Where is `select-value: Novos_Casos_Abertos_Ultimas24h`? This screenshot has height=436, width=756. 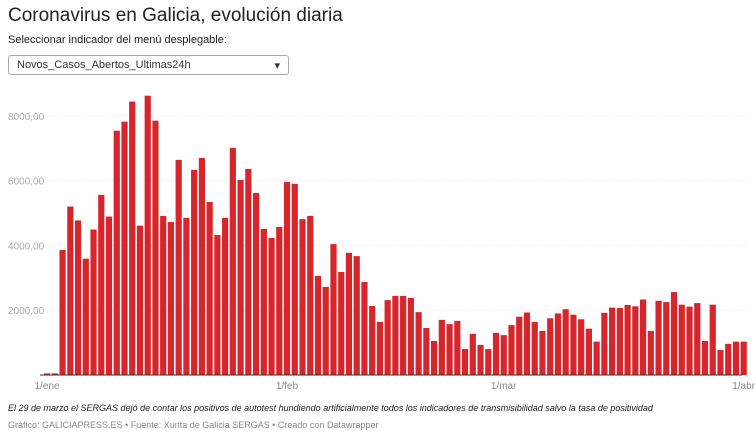
select-value: Novos_Casos_Abertos_Ultimas24h is located at coordinates (104, 65).